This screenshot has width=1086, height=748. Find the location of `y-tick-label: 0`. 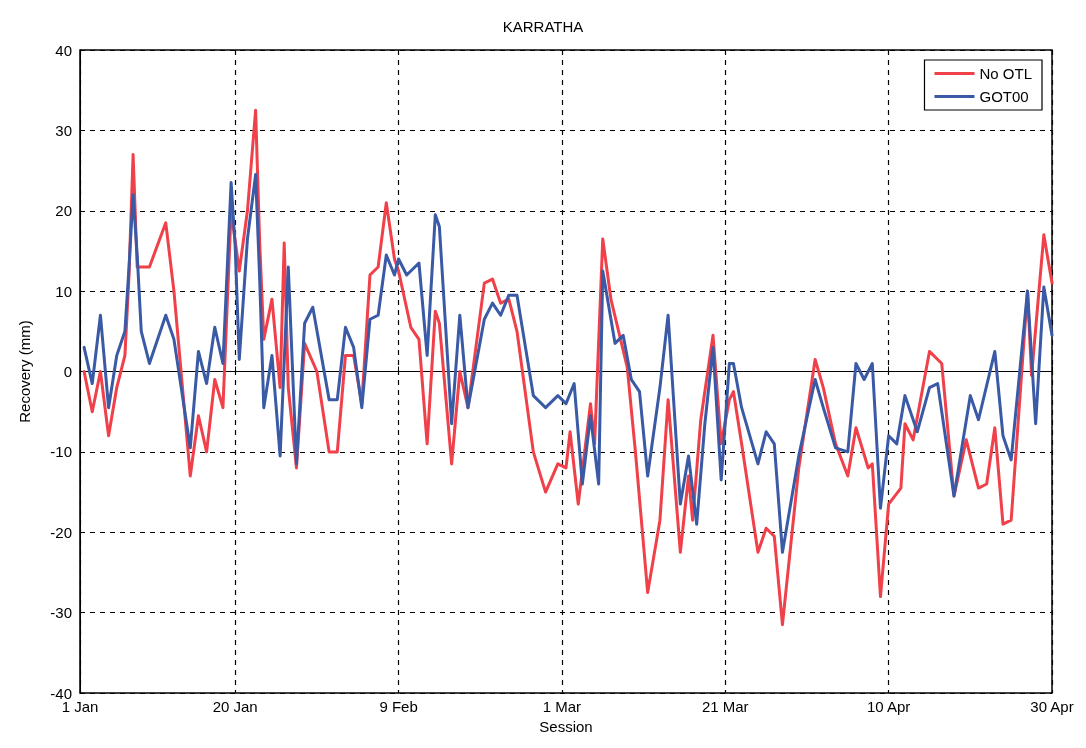

y-tick-label: 0 is located at coordinates (67, 371).